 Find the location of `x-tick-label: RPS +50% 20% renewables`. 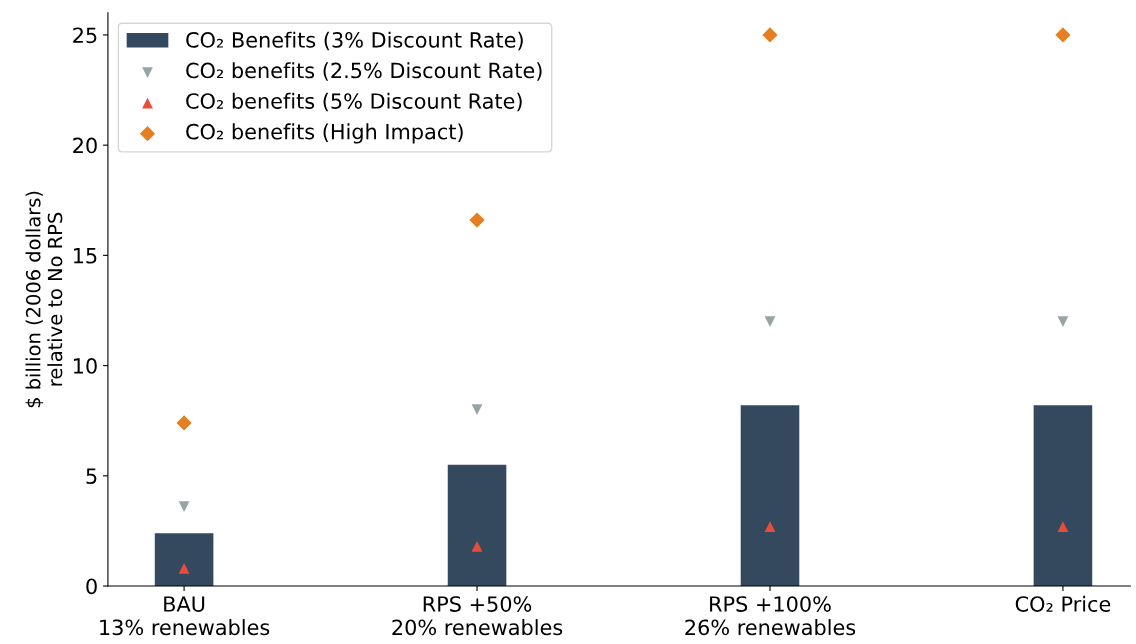

x-tick-label: RPS +50% 20% renewables is located at coordinates (477, 616).